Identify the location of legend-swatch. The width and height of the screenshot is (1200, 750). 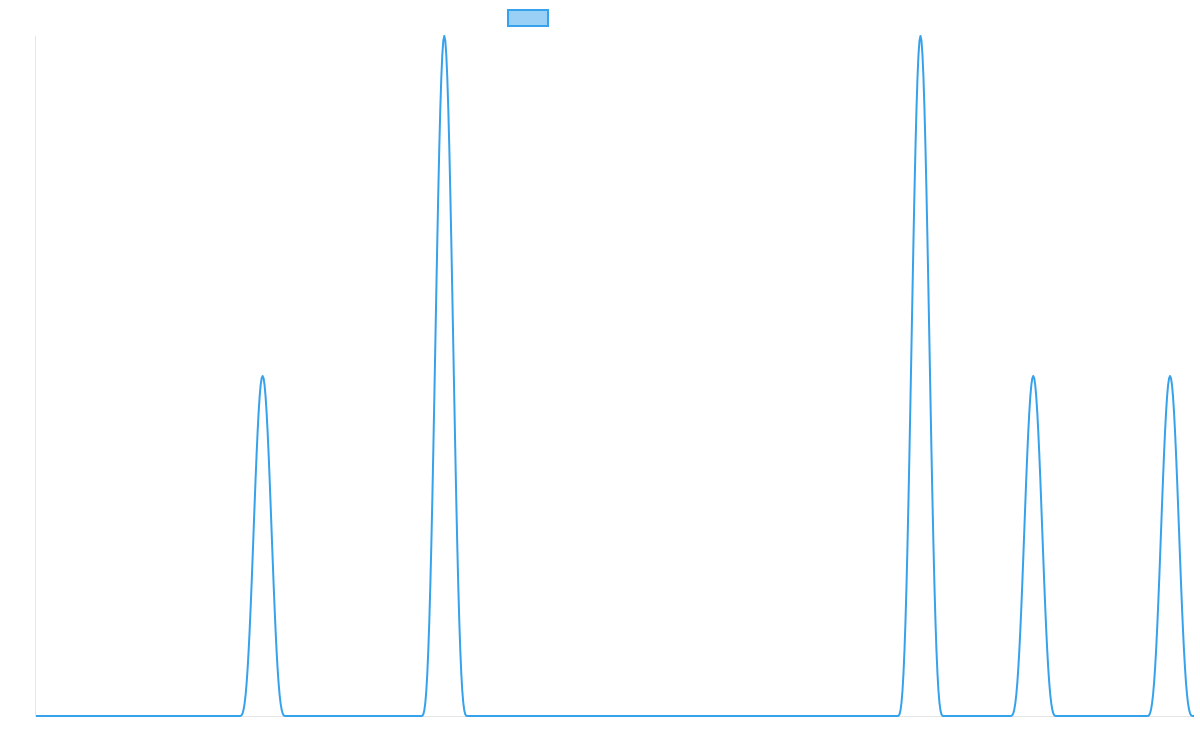
(528, 18).